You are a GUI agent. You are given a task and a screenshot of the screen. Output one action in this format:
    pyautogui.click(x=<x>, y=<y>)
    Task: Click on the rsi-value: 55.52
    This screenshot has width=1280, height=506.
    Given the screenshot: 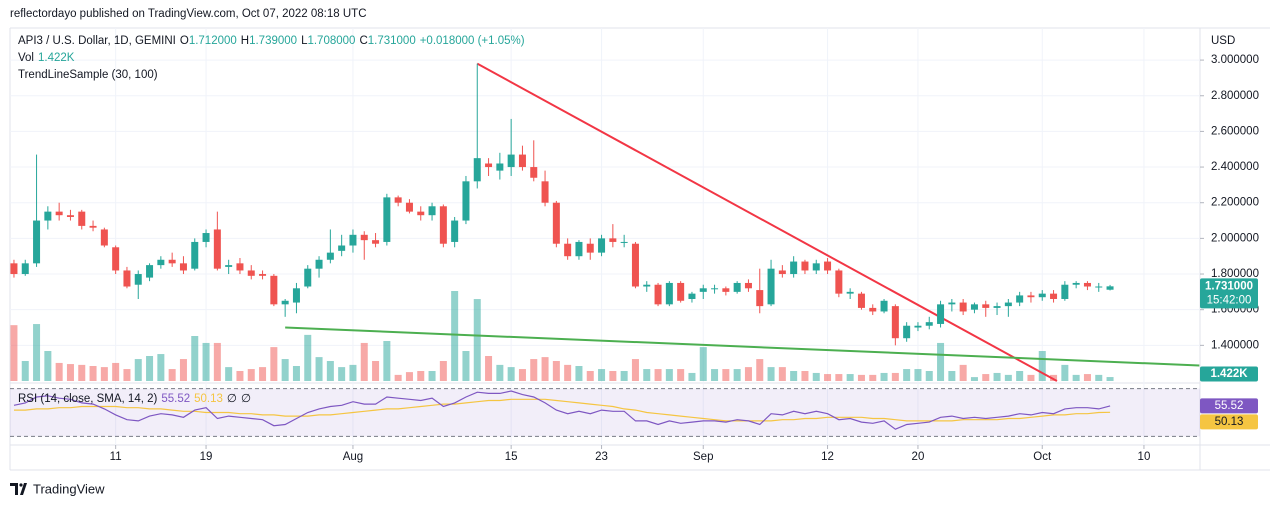 What is the action you would take?
    pyautogui.click(x=176, y=399)
    